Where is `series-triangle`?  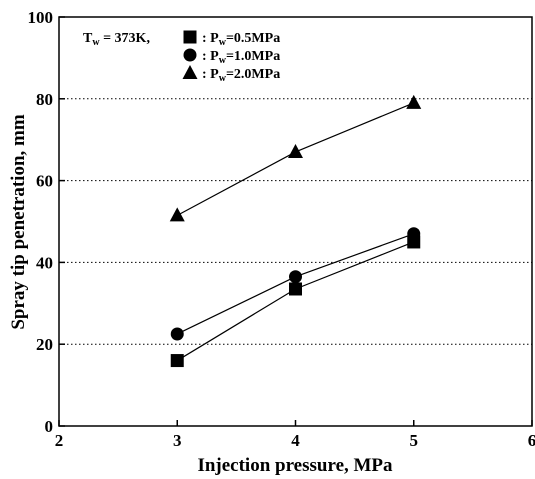 series-triangle is located at coordinates (295, 158).